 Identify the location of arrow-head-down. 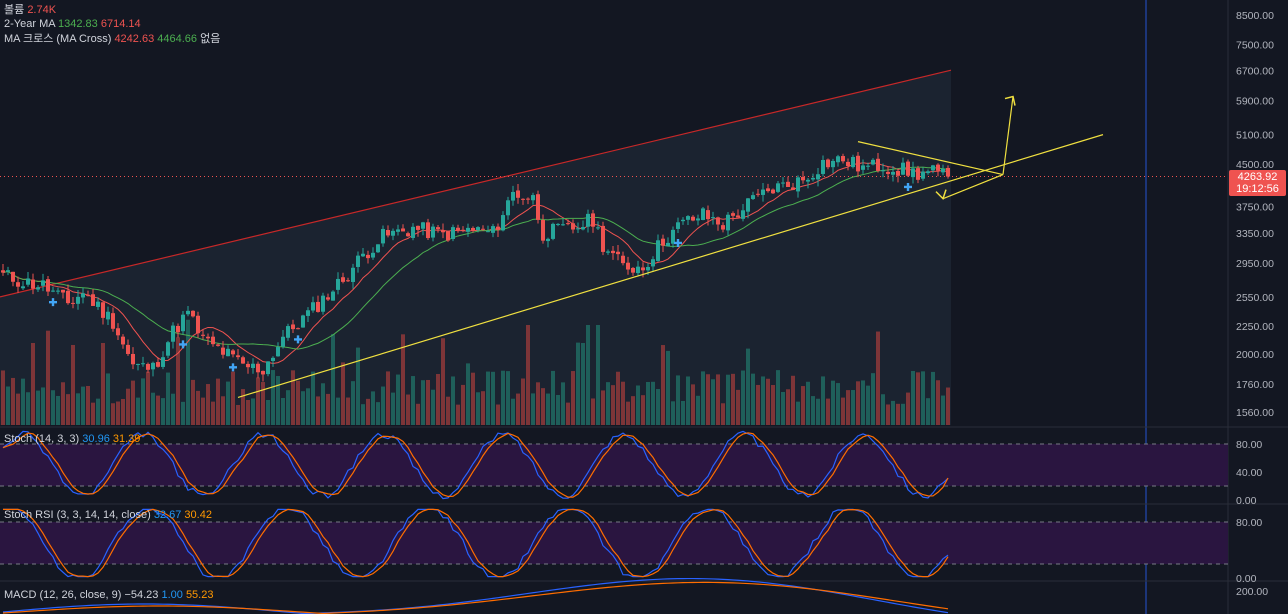
(941, 195).